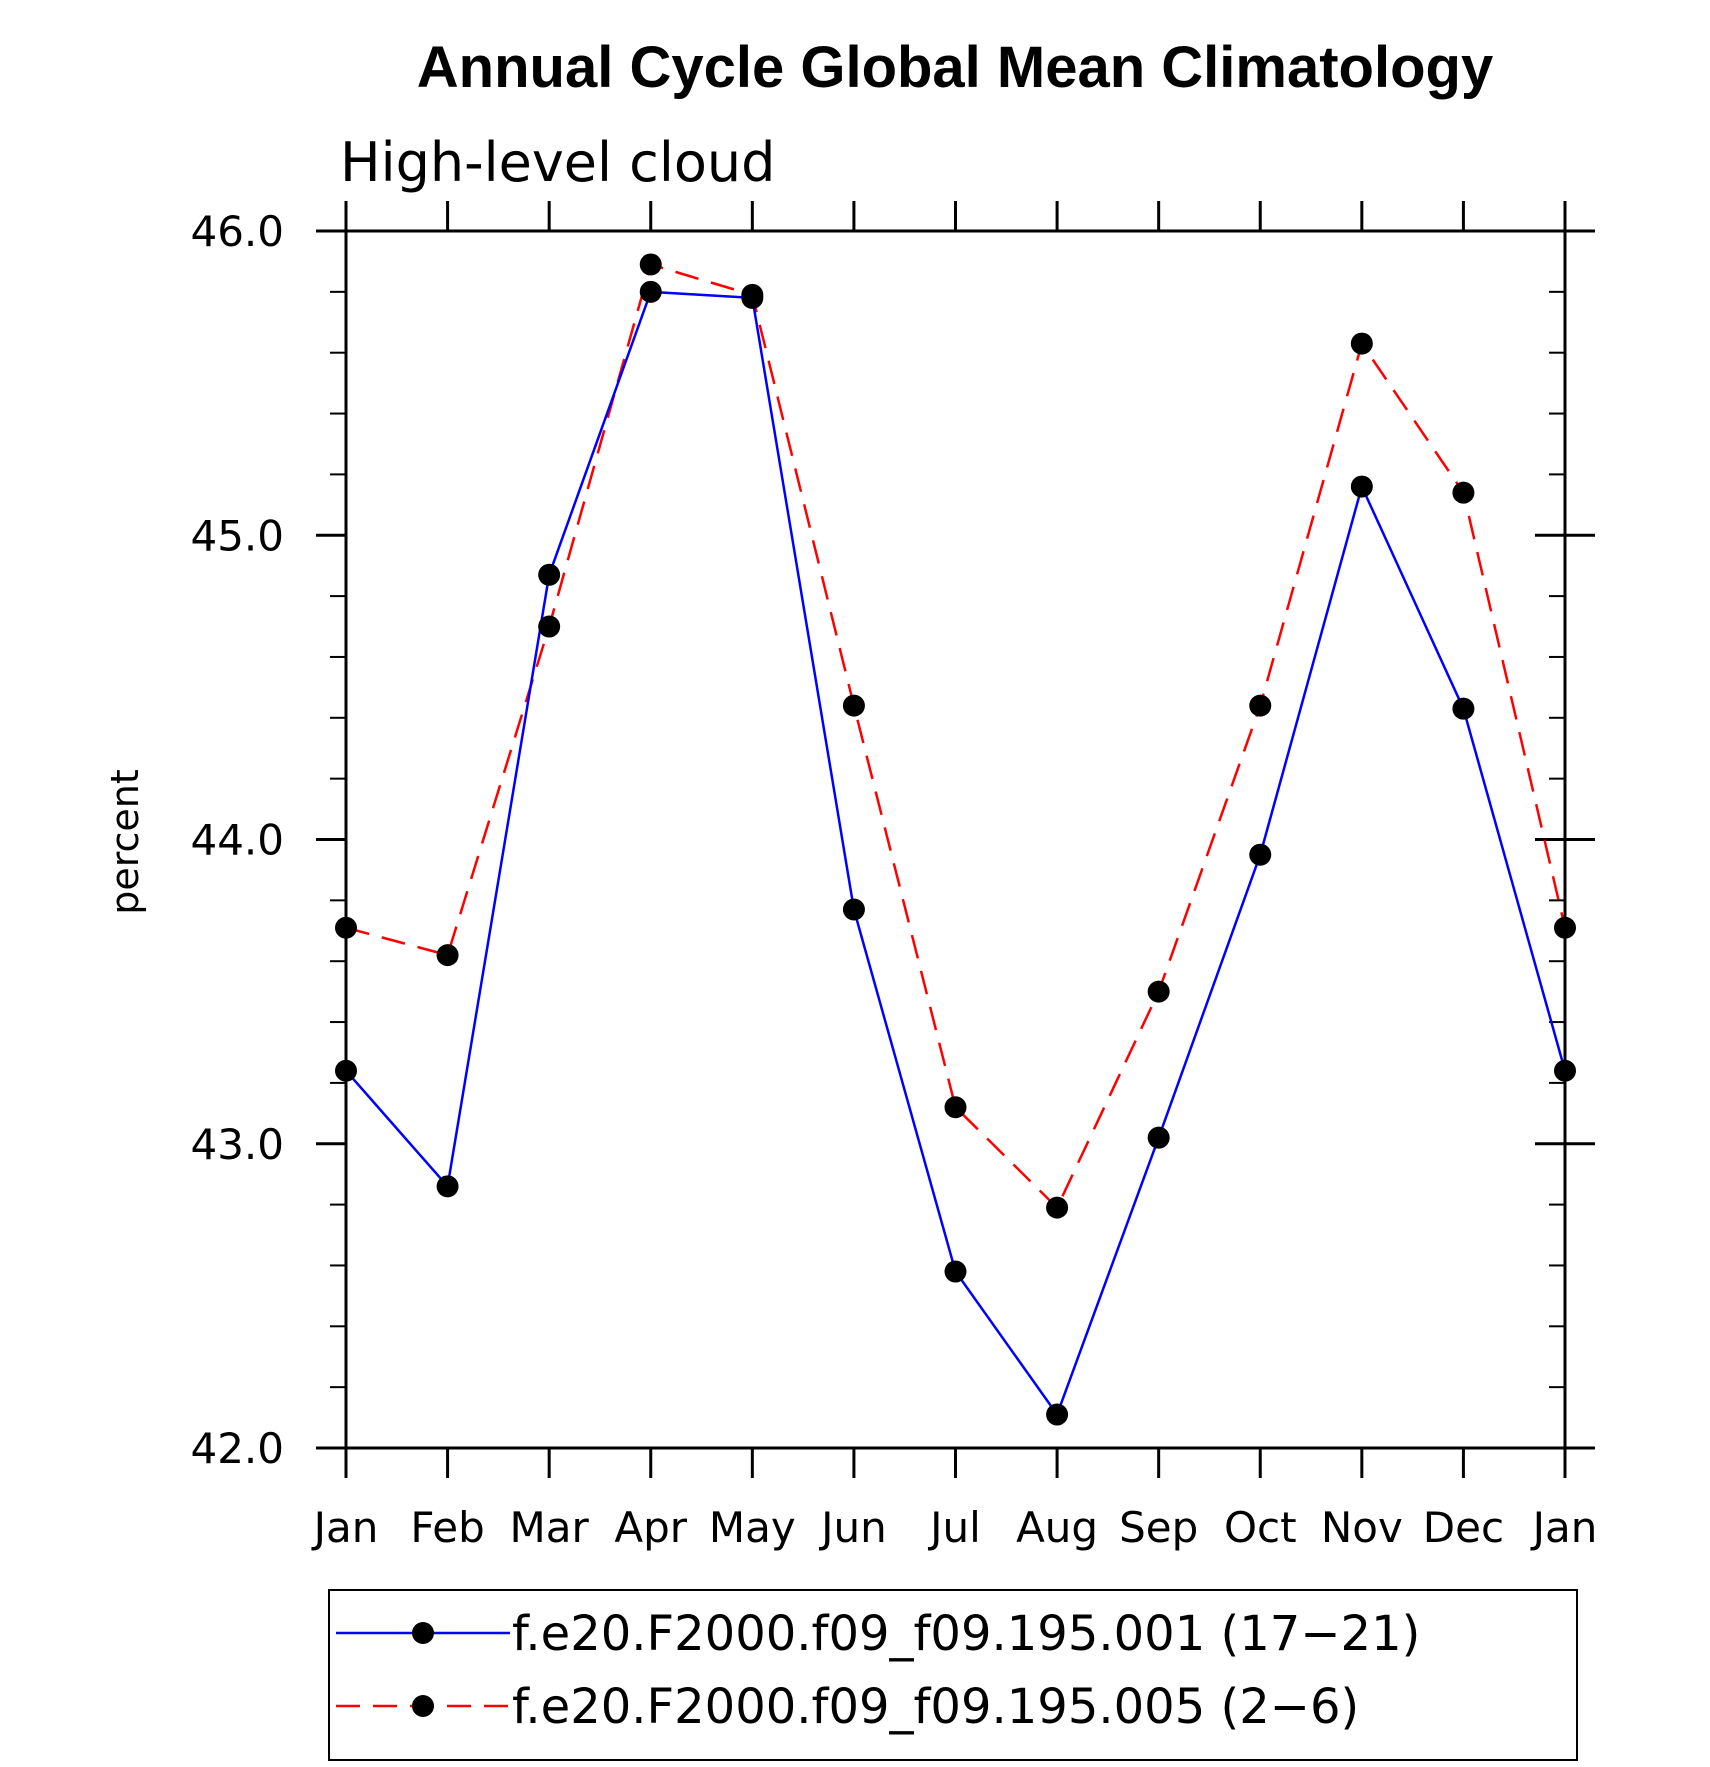 Image resolution: width=1710 pixels, height=1767 pixels. What do you see at coordinates (955, 67) in the screenshot?
I see `chart-title: Annual Cycle Global Mean Climatology` at bounding box center [955, 67].